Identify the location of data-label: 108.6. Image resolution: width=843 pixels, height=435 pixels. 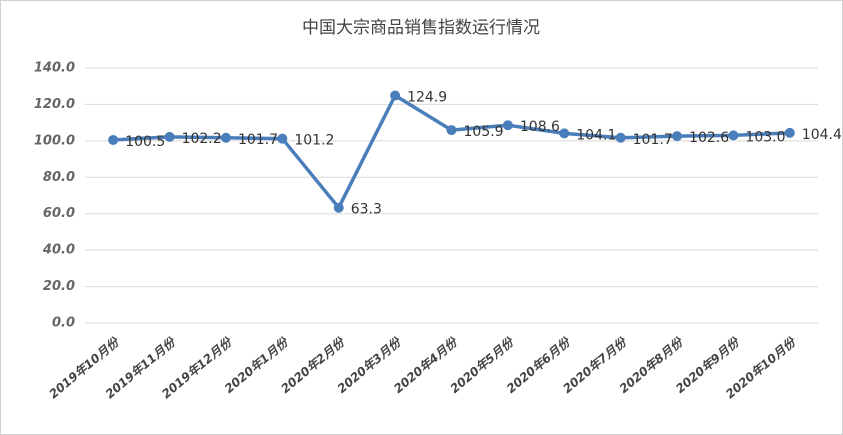
(540, 127).